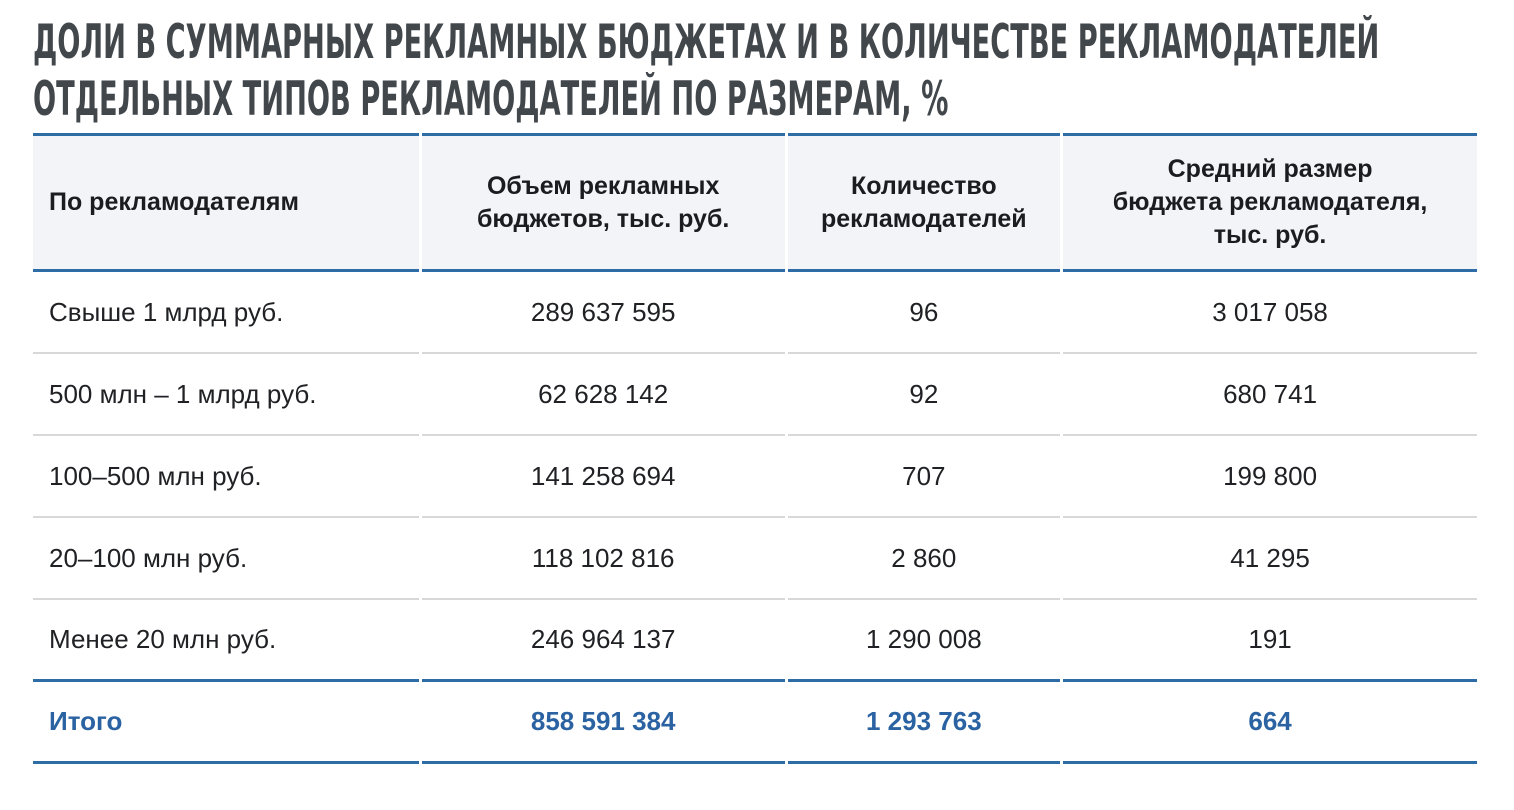 The image size is (1514, 810). I want to click on advertisers-count-value: 92, so click(924, 395).